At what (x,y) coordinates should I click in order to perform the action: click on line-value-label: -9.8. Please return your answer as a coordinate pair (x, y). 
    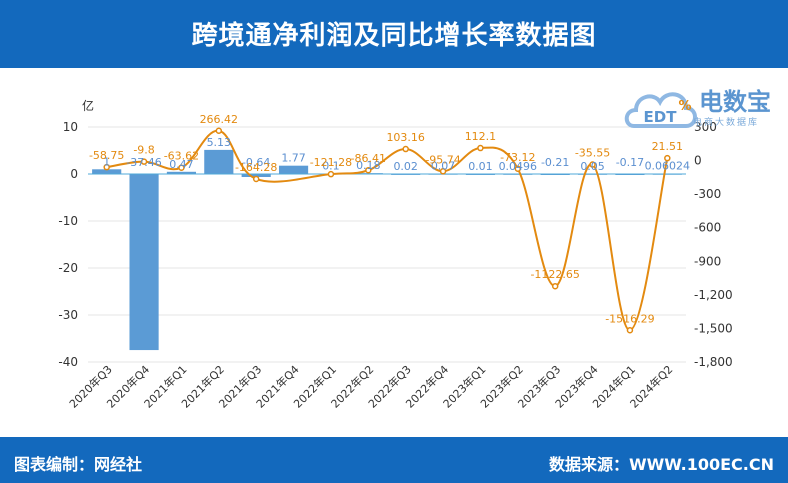
    Looking at the image, I should click on (143, 150).